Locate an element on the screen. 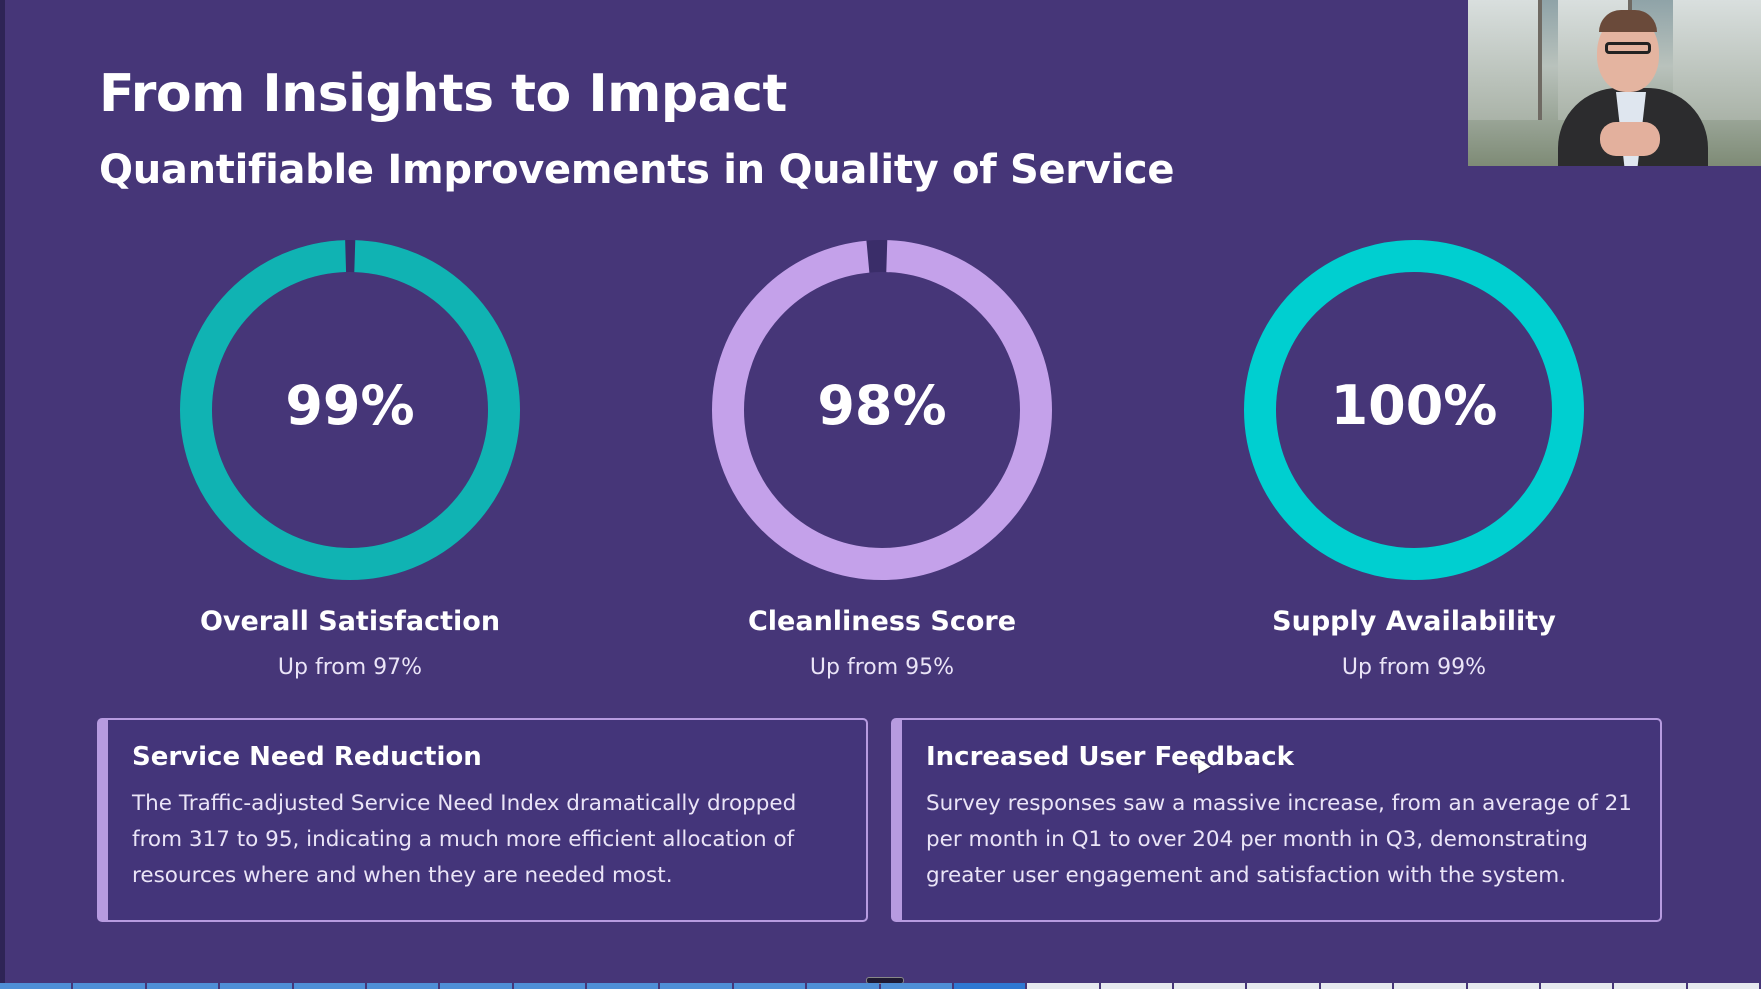 The height and width of the screenshot is (989, 1761). slide-title: From Insights to Impact is located at coordinates (443, 94).